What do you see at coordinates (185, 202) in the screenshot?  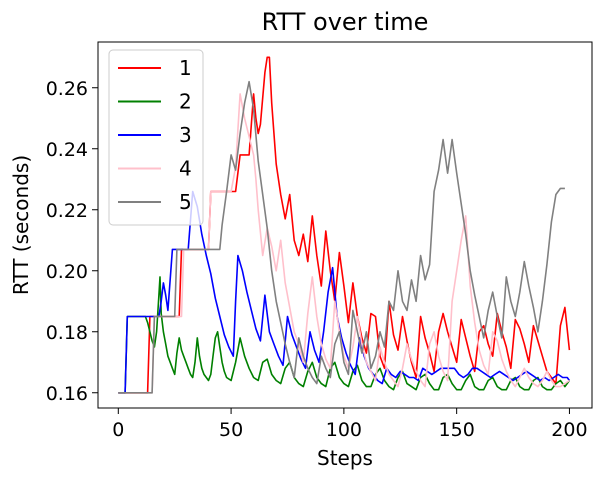 I see `legend-label-5: 5` at bounding box center [185, 202].